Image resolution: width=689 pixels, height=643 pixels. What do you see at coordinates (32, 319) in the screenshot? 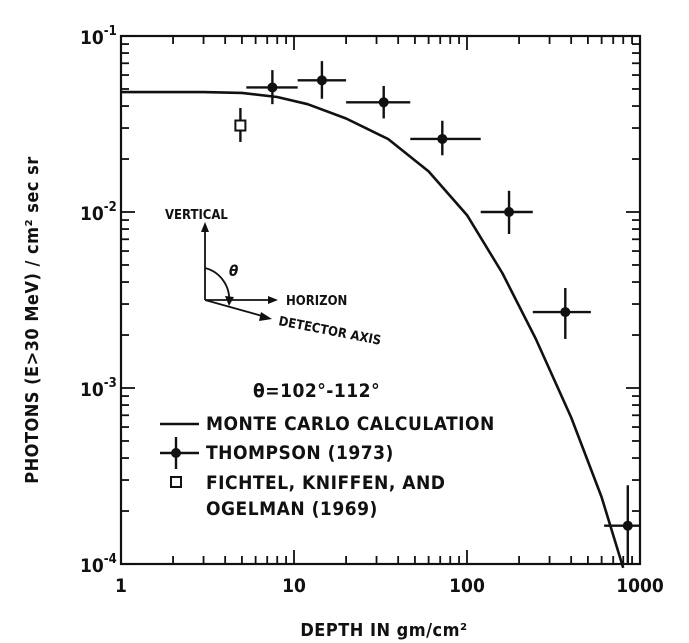
I see `y-axis-label: PHOTONS (E>30 MeV) / cm² sec sr` at bounding box center [32, 319].